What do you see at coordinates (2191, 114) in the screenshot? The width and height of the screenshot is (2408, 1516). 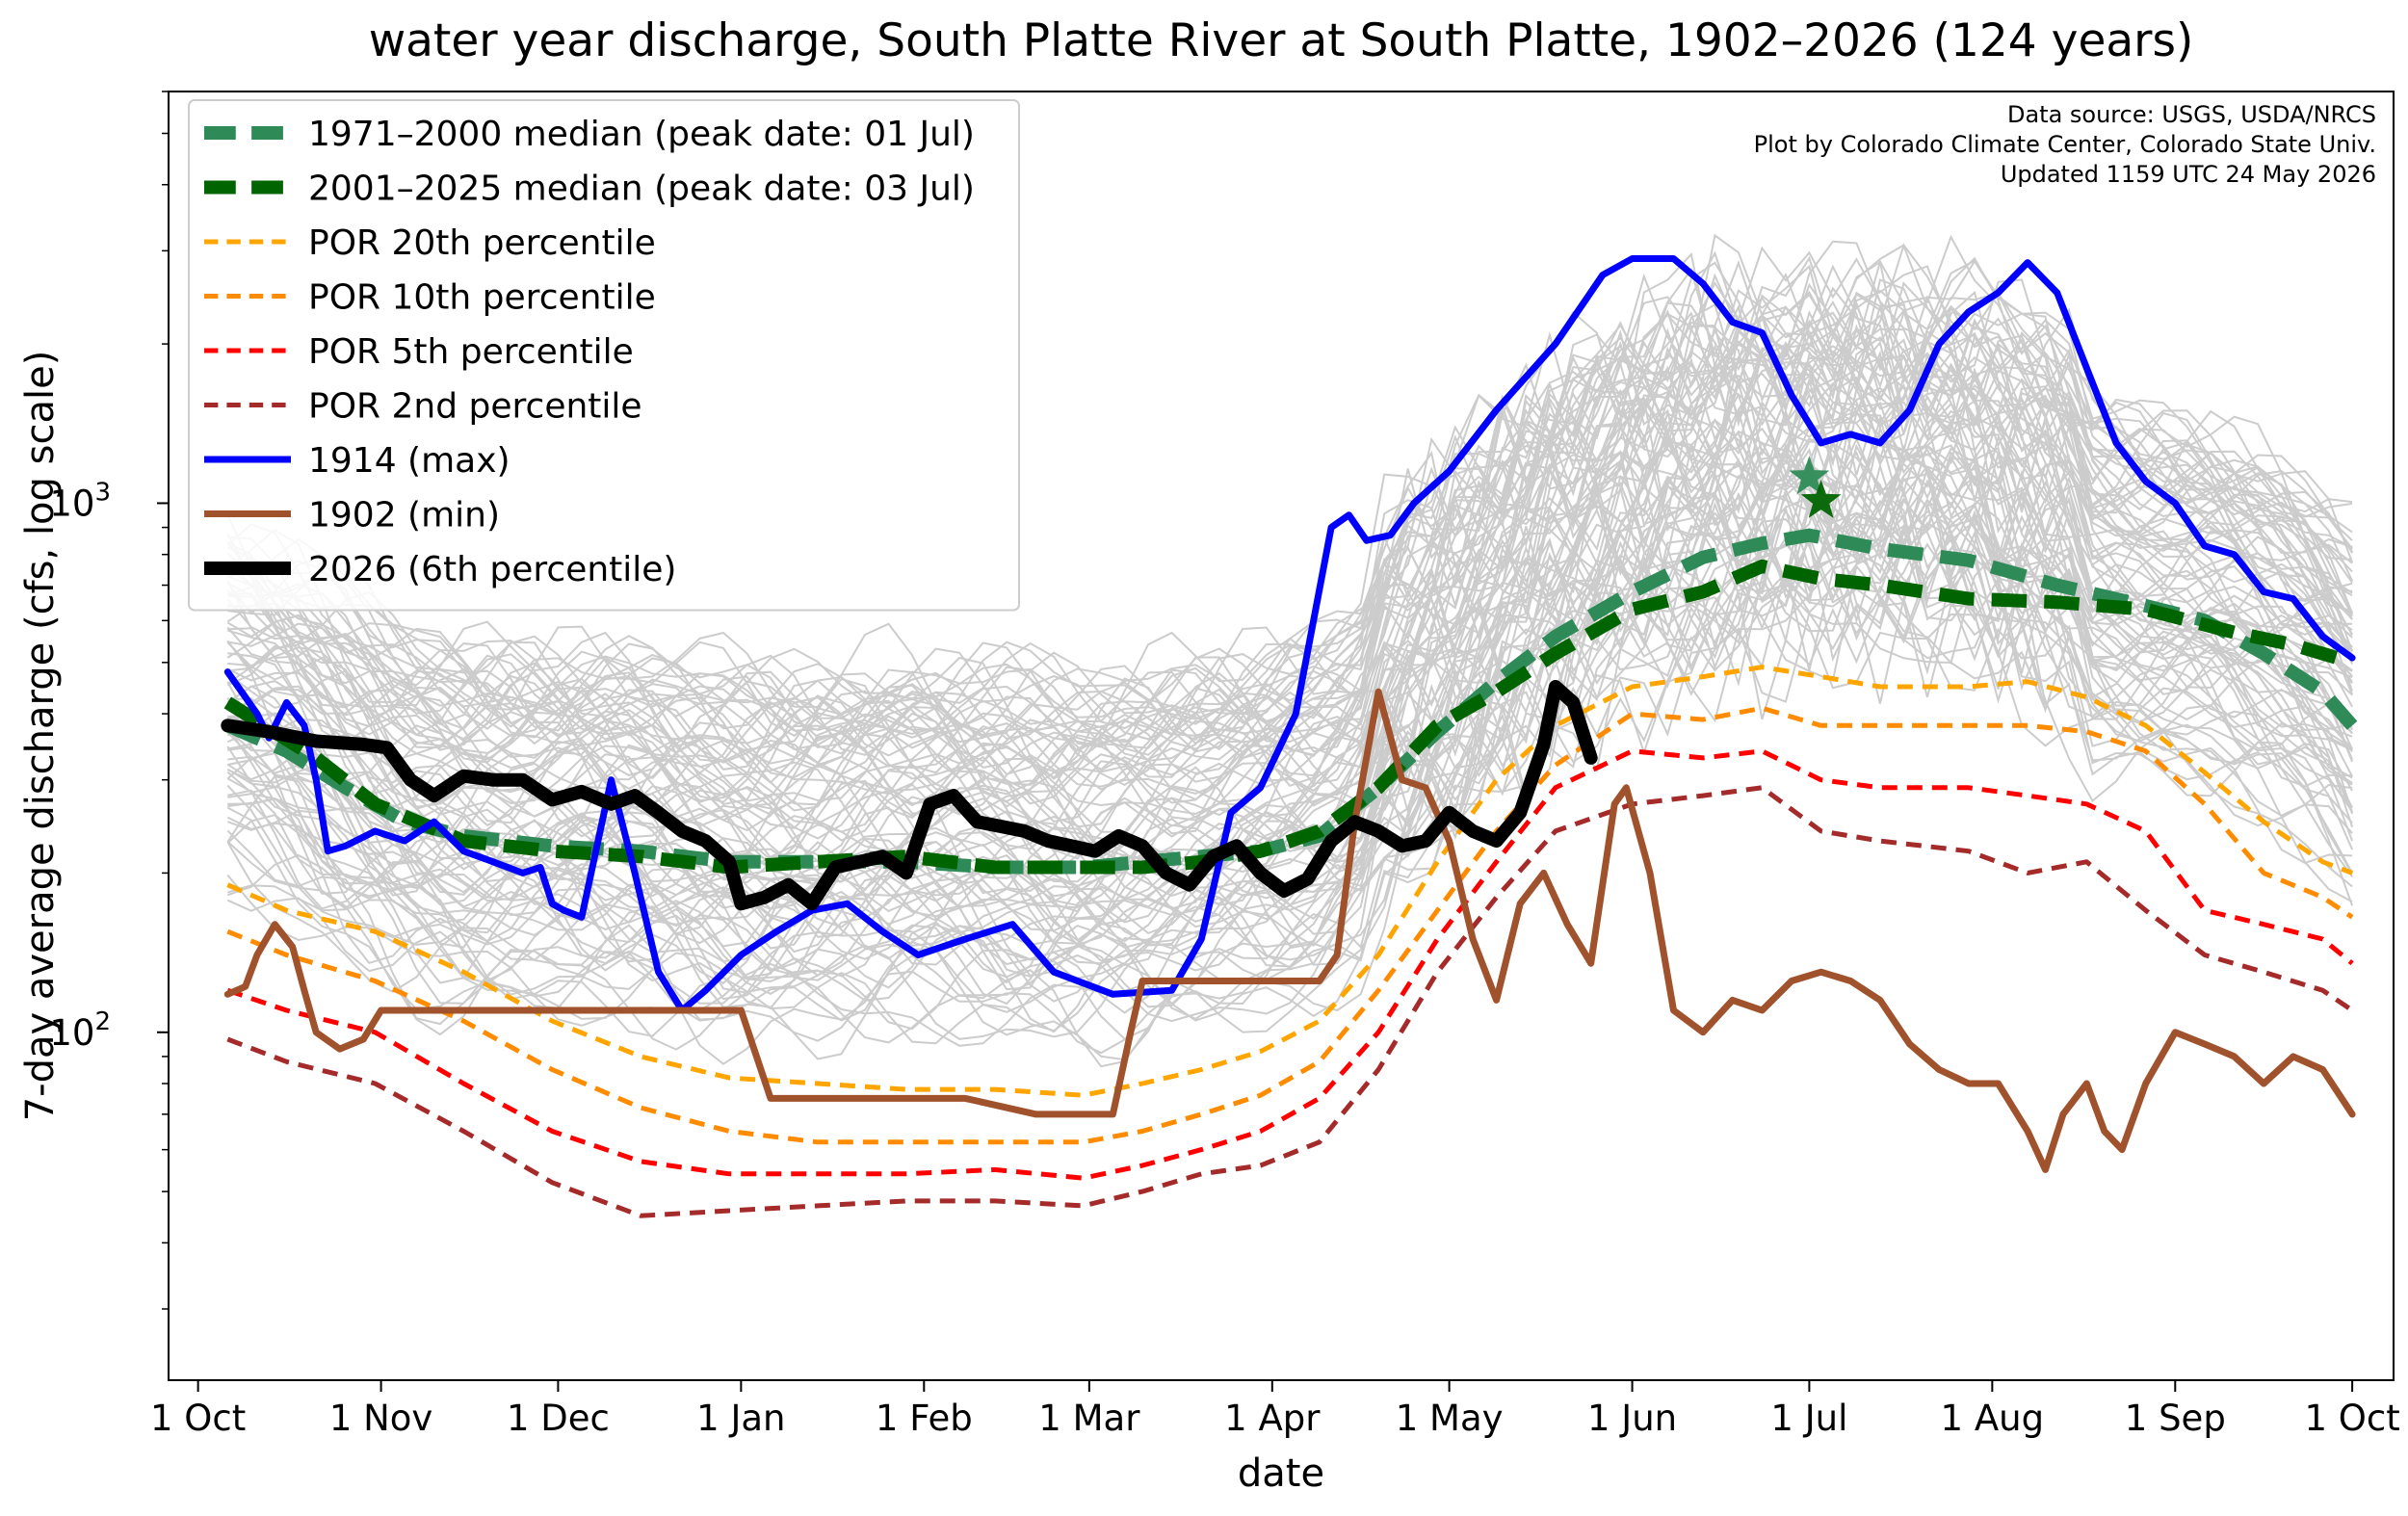 I see `credit-line: Data source: USGS, USDA/NRCS` at bounding box center [2191, 114].